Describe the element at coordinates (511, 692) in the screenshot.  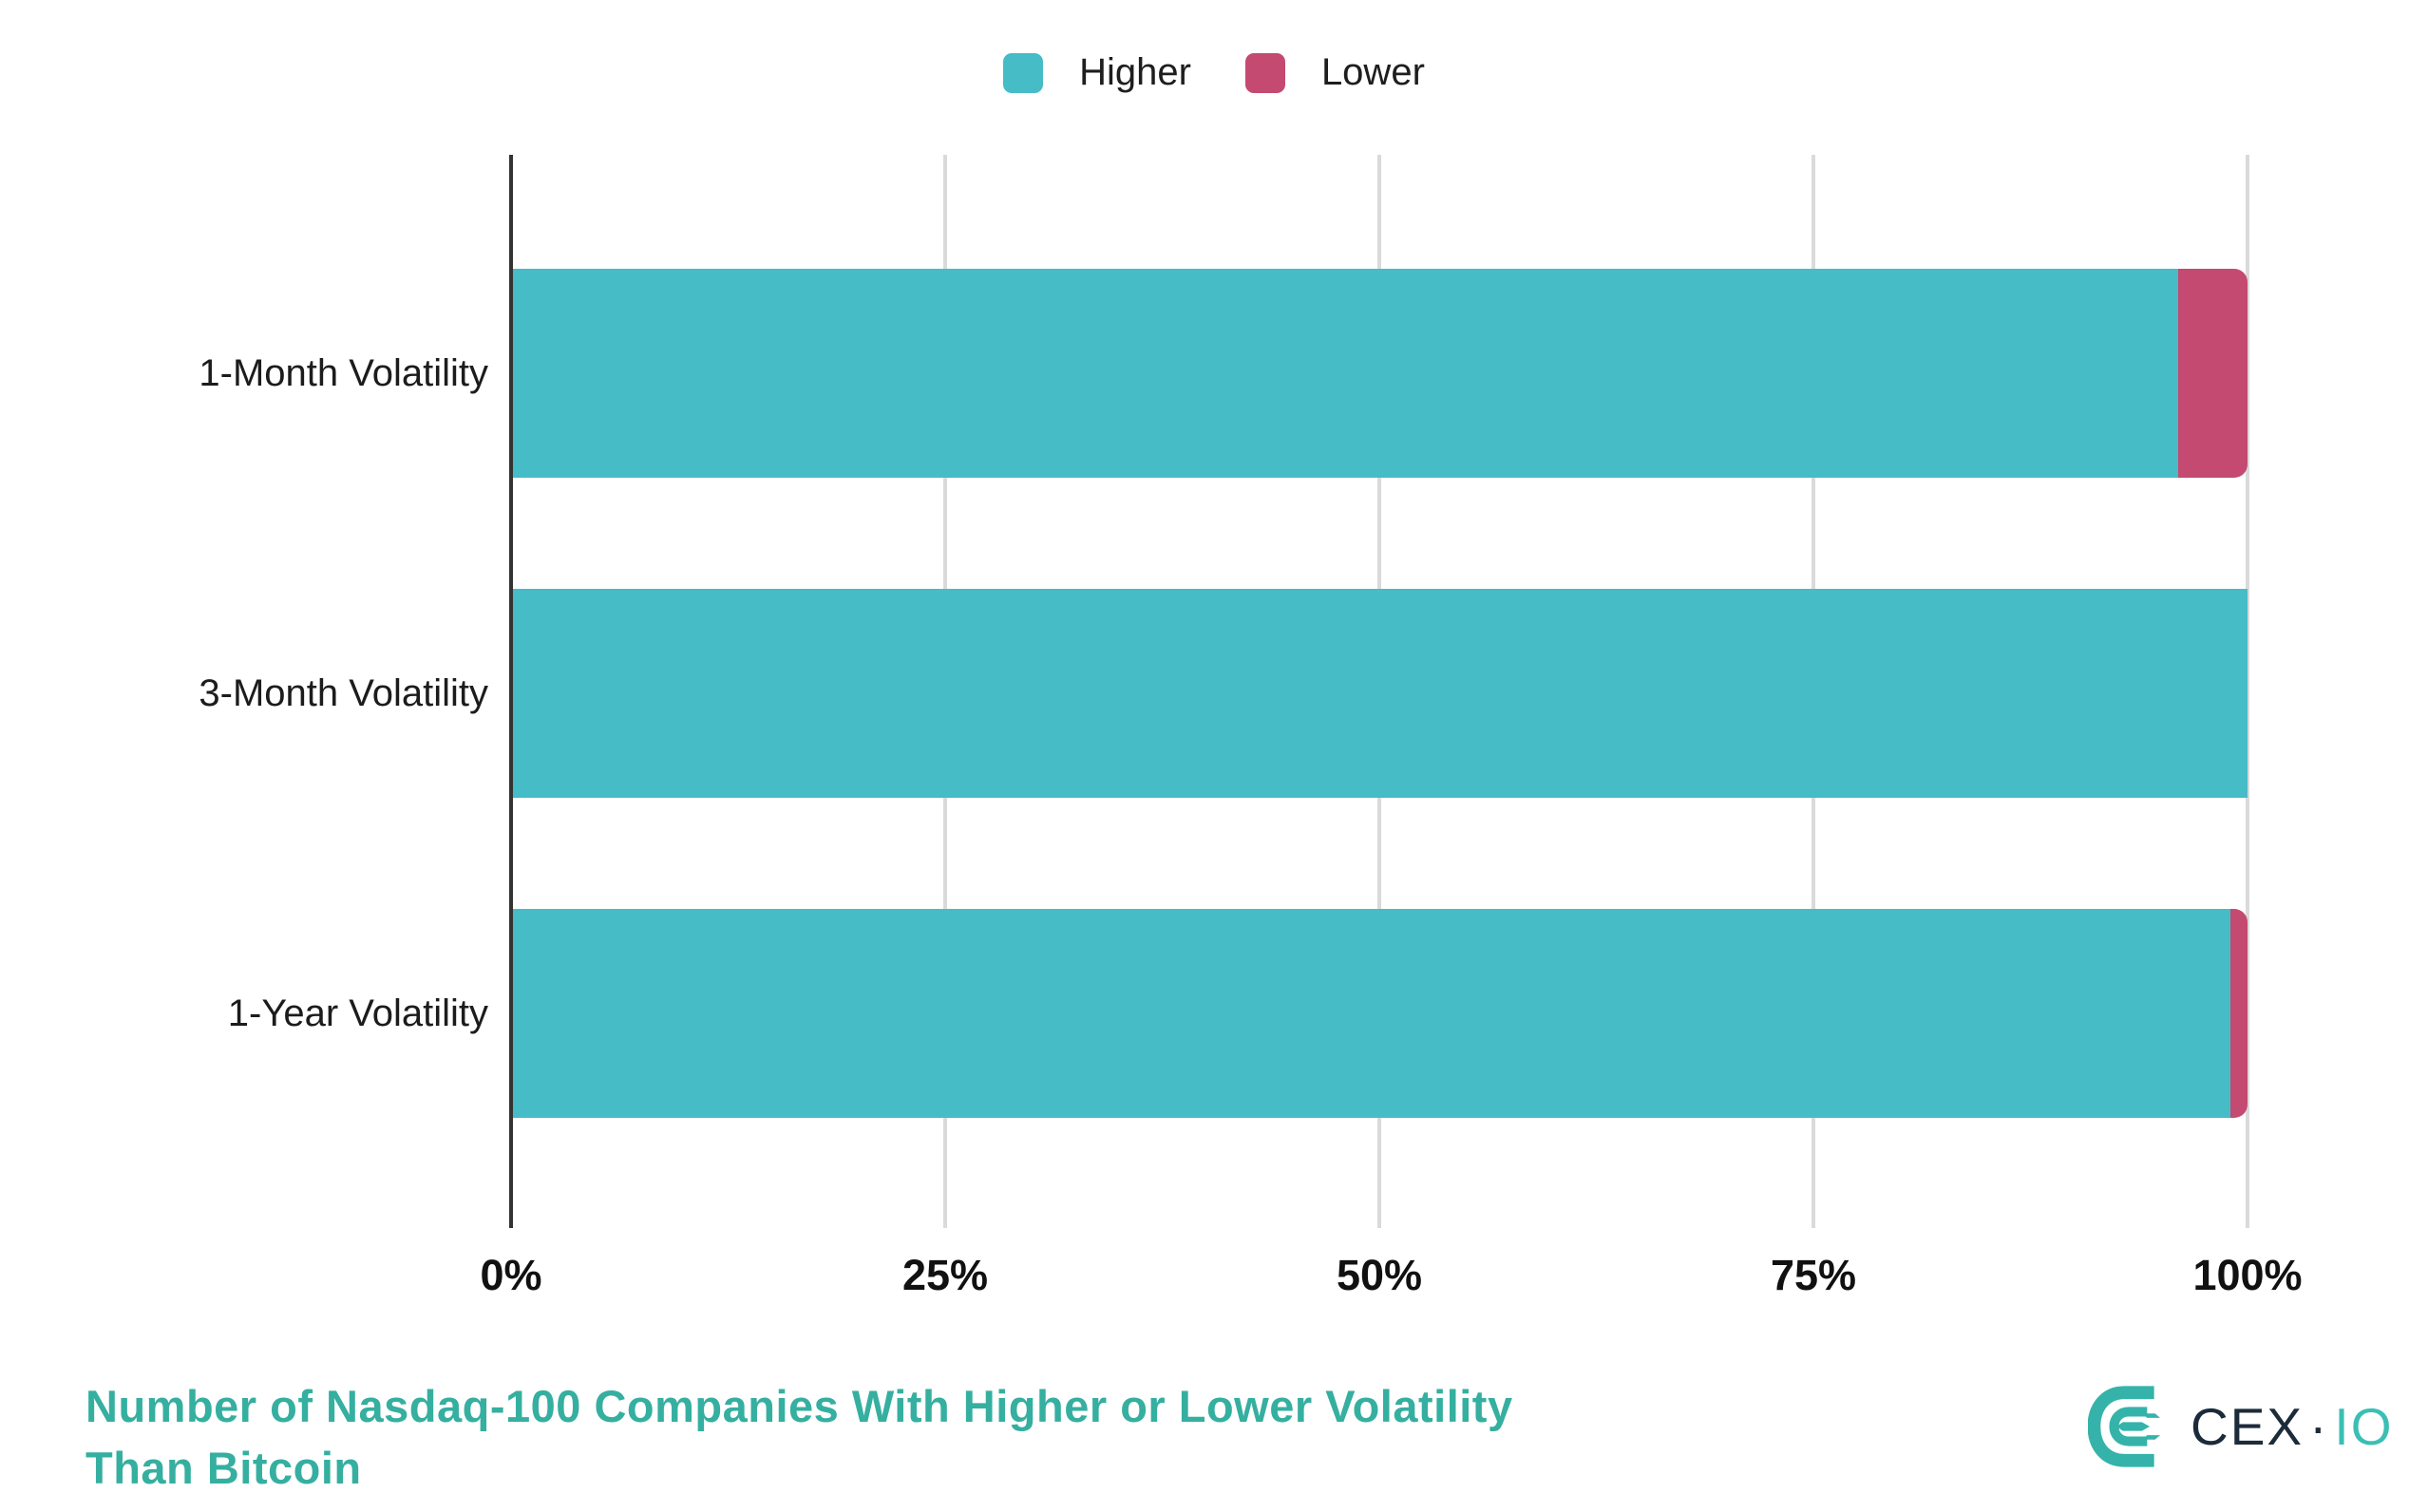
I see `y-axis-line` at that location.